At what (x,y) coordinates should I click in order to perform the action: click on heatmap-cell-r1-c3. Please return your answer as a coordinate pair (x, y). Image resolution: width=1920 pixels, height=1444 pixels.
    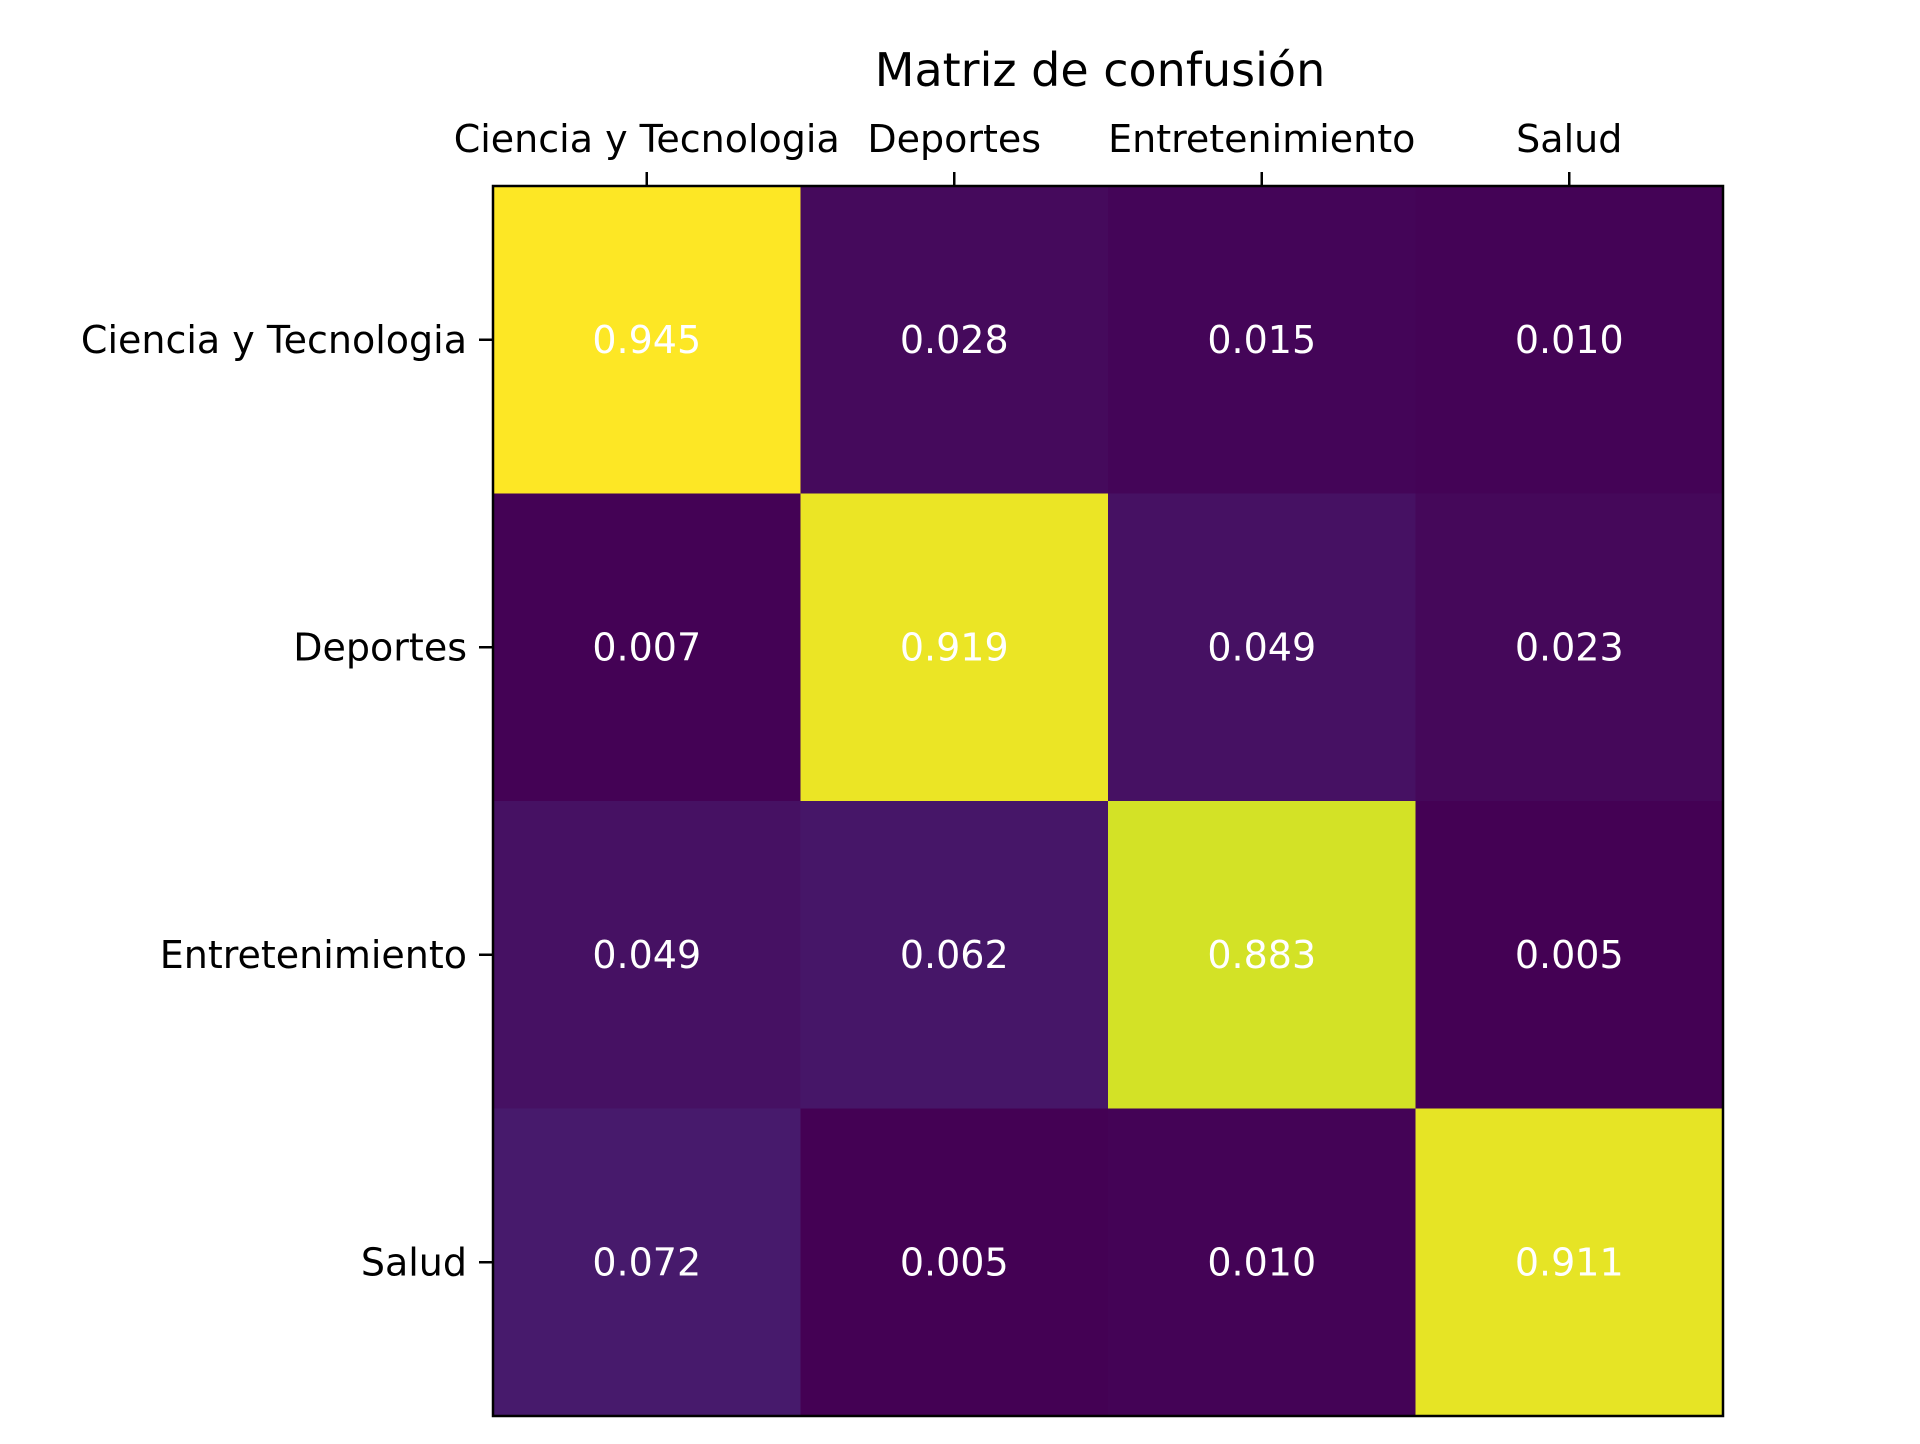
    Looking at the image, I should click on (1569, 647).